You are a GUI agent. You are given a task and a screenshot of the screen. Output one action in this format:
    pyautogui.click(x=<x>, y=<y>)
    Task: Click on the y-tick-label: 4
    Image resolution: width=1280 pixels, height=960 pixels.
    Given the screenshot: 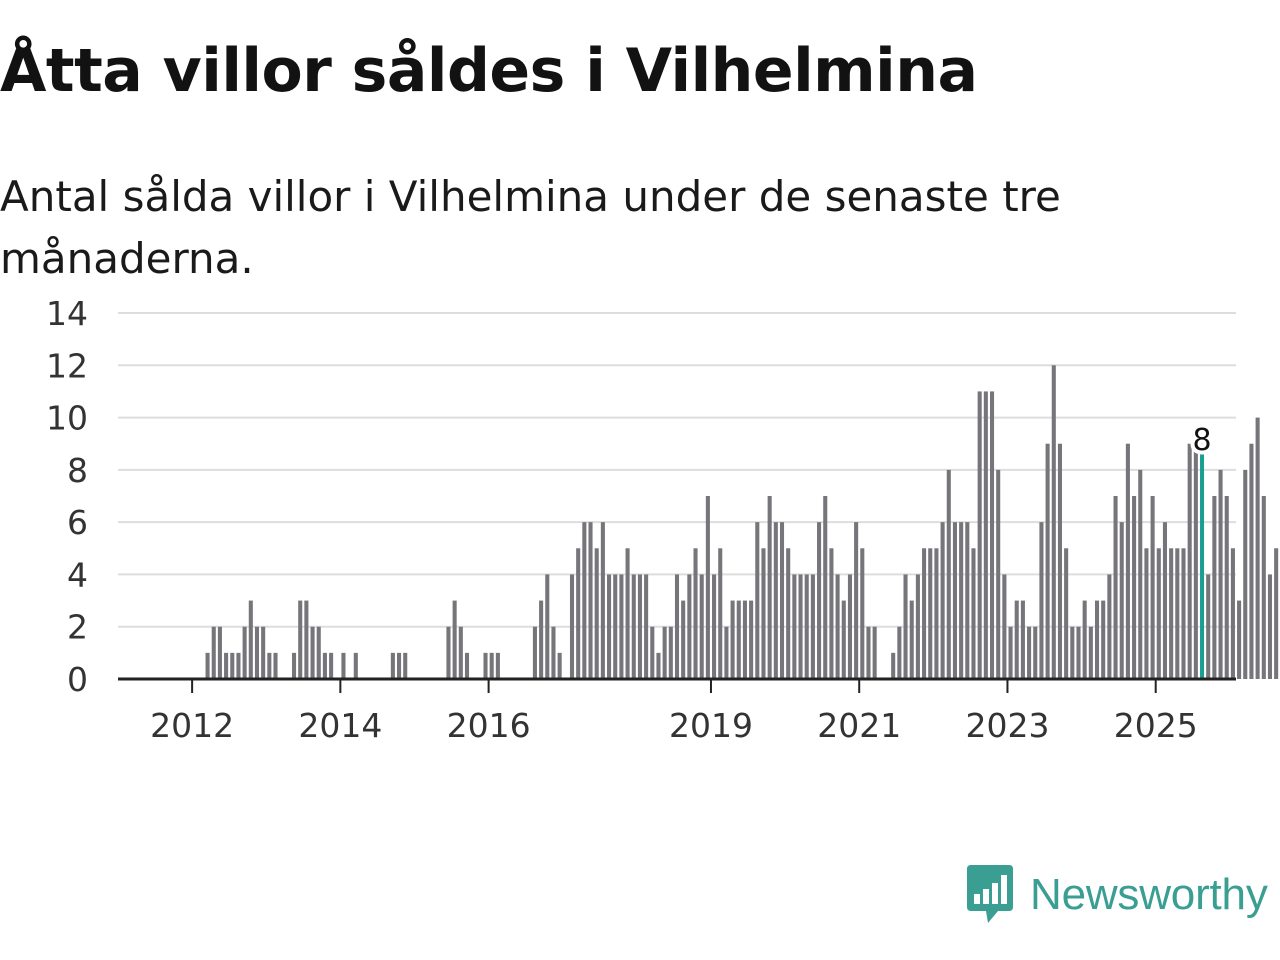 What is the action you would take?
    pyautogui.click(x=77, y=574)
    